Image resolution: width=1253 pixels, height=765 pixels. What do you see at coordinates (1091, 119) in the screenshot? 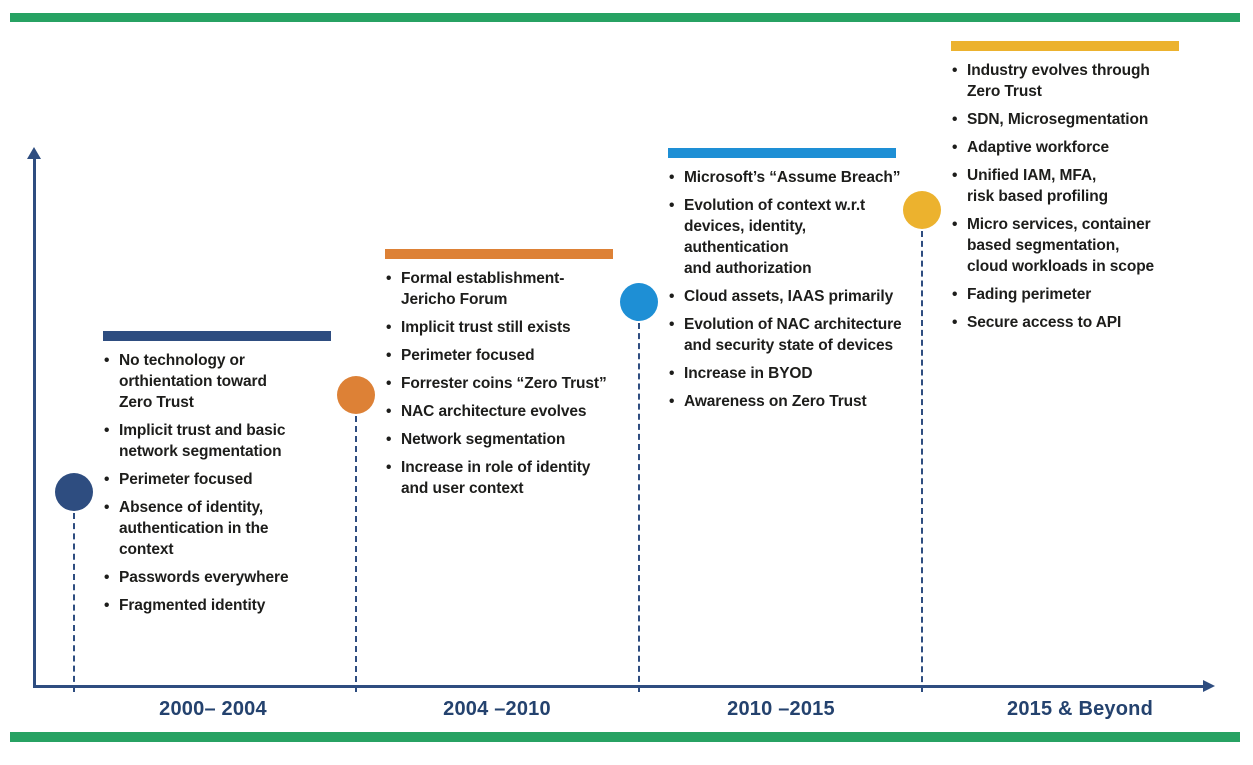
I see `bullet-item: SDN, Microsegmentation` at bounding box center [1091, 119].